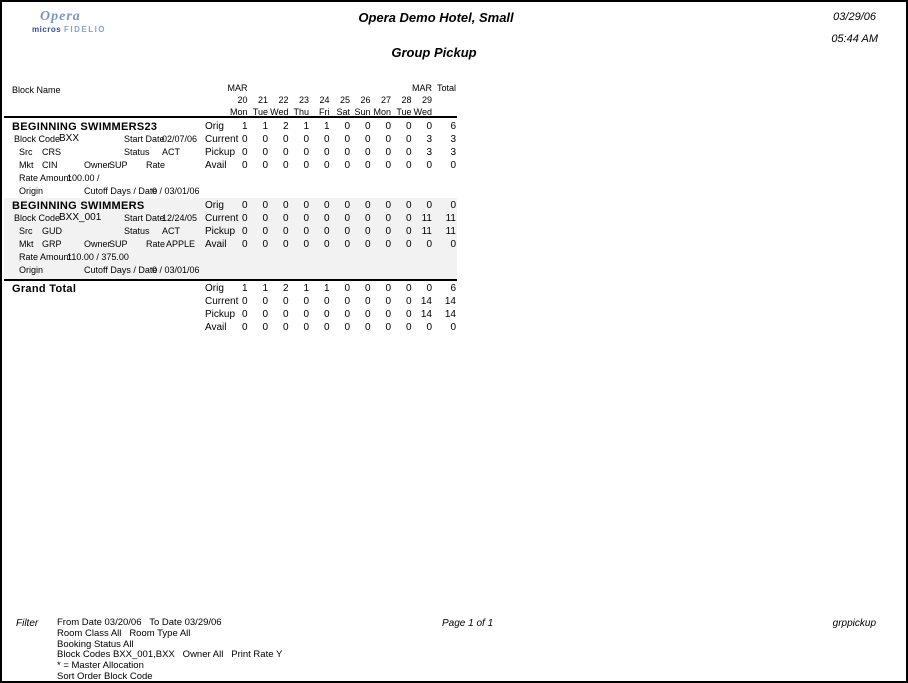  Describe the element at coordinates (453, 139) in the screenshot. I see `row-total: 3` at that location.